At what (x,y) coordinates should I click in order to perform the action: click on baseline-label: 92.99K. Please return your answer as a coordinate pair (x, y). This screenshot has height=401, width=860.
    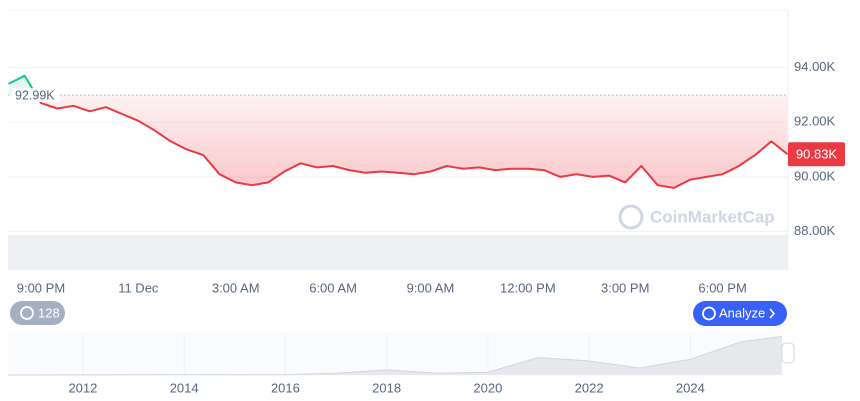
    Looking at the image, I should click on (35, 95).